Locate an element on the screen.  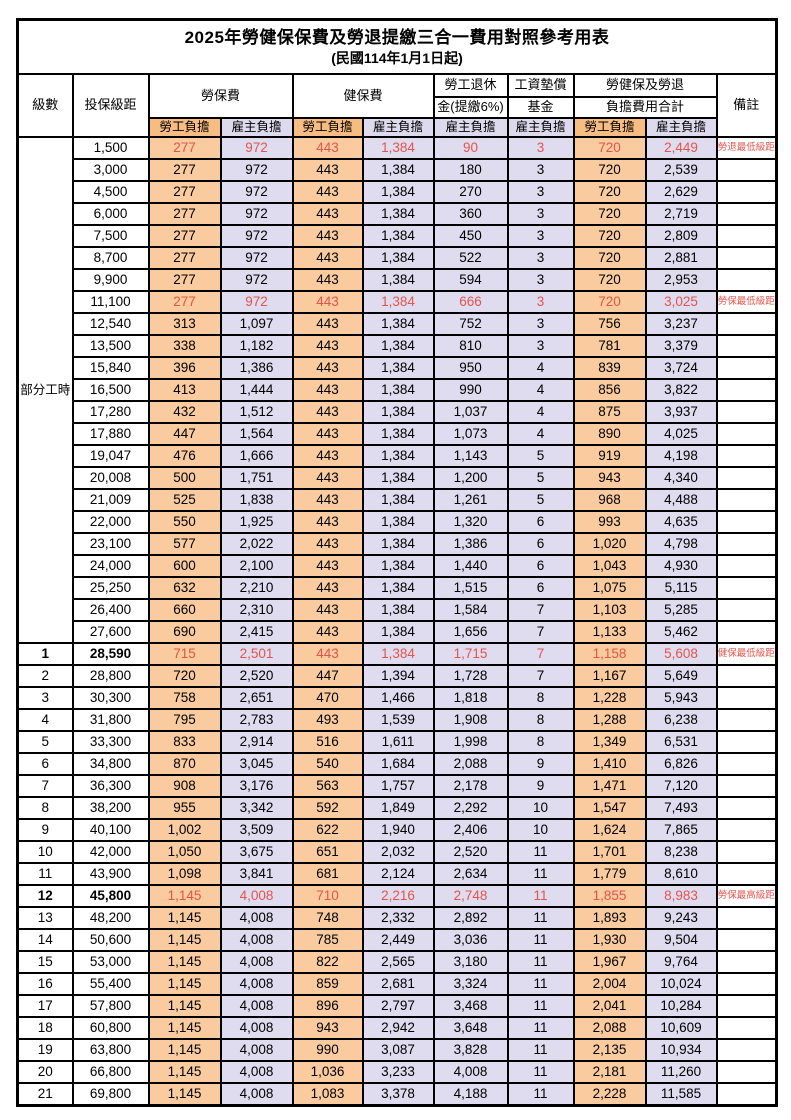
cell-total_er: 9,243 is located at coordinates (681, 918).